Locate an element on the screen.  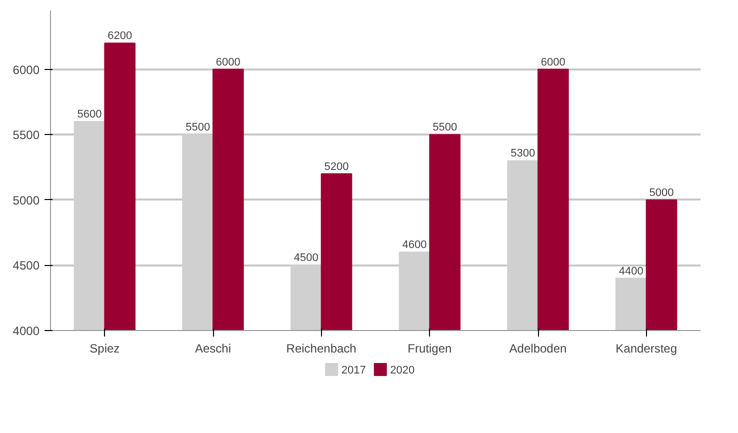
y-tick-label: 5500 is located at coordinates (26, 135).